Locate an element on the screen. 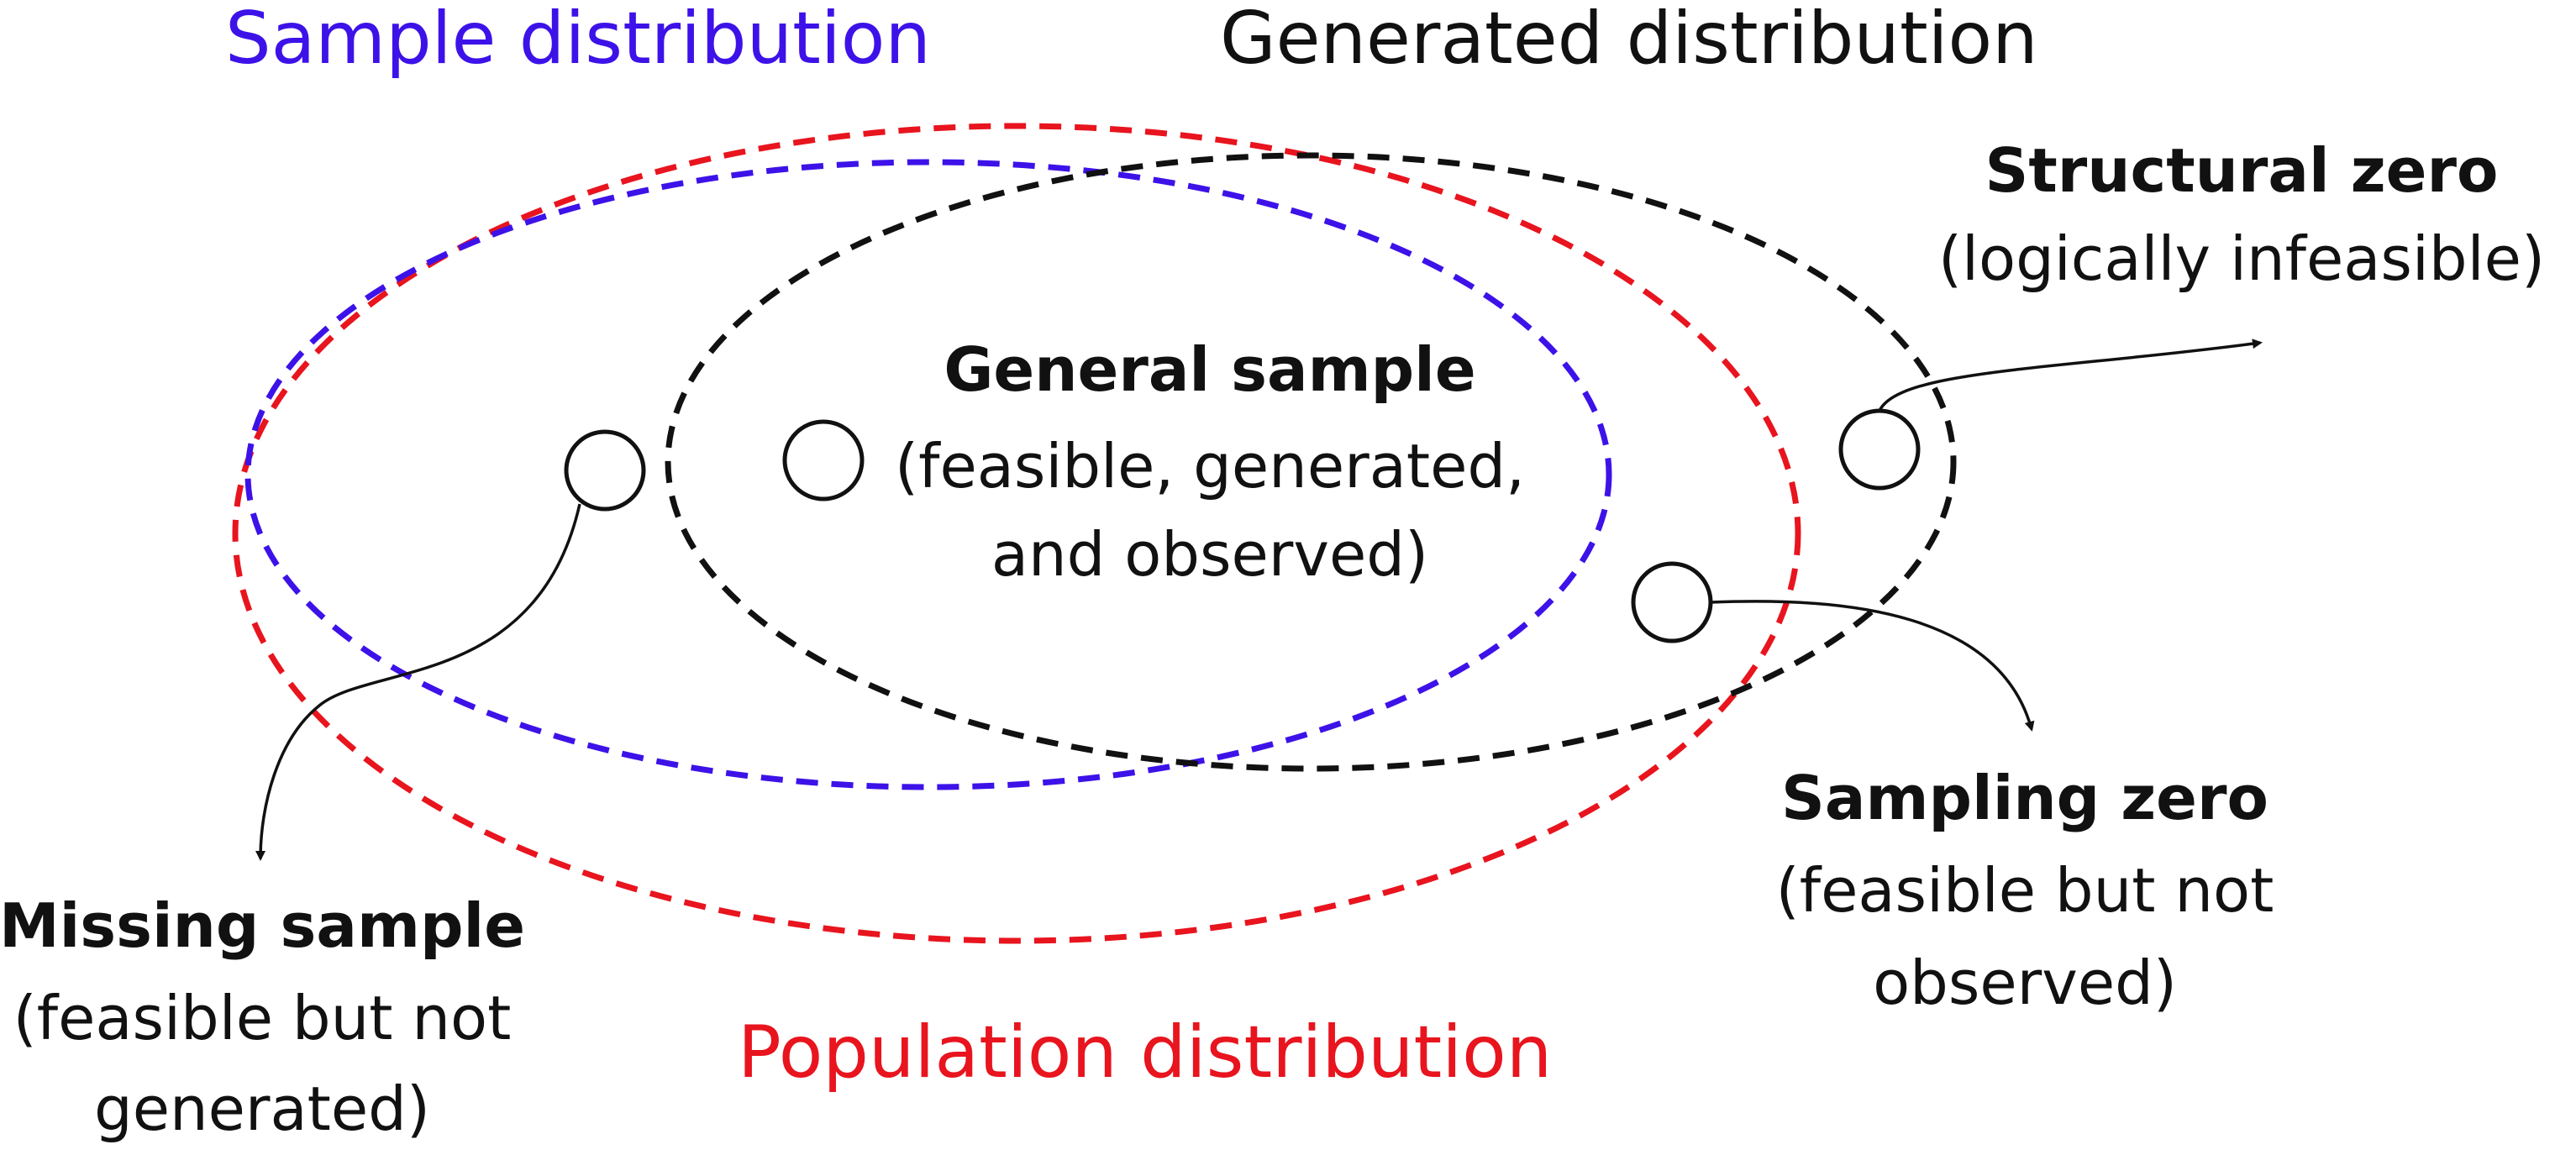 This screenshot has height=1155, width=2576. general-sample-point is located at coordinates (823, 460).